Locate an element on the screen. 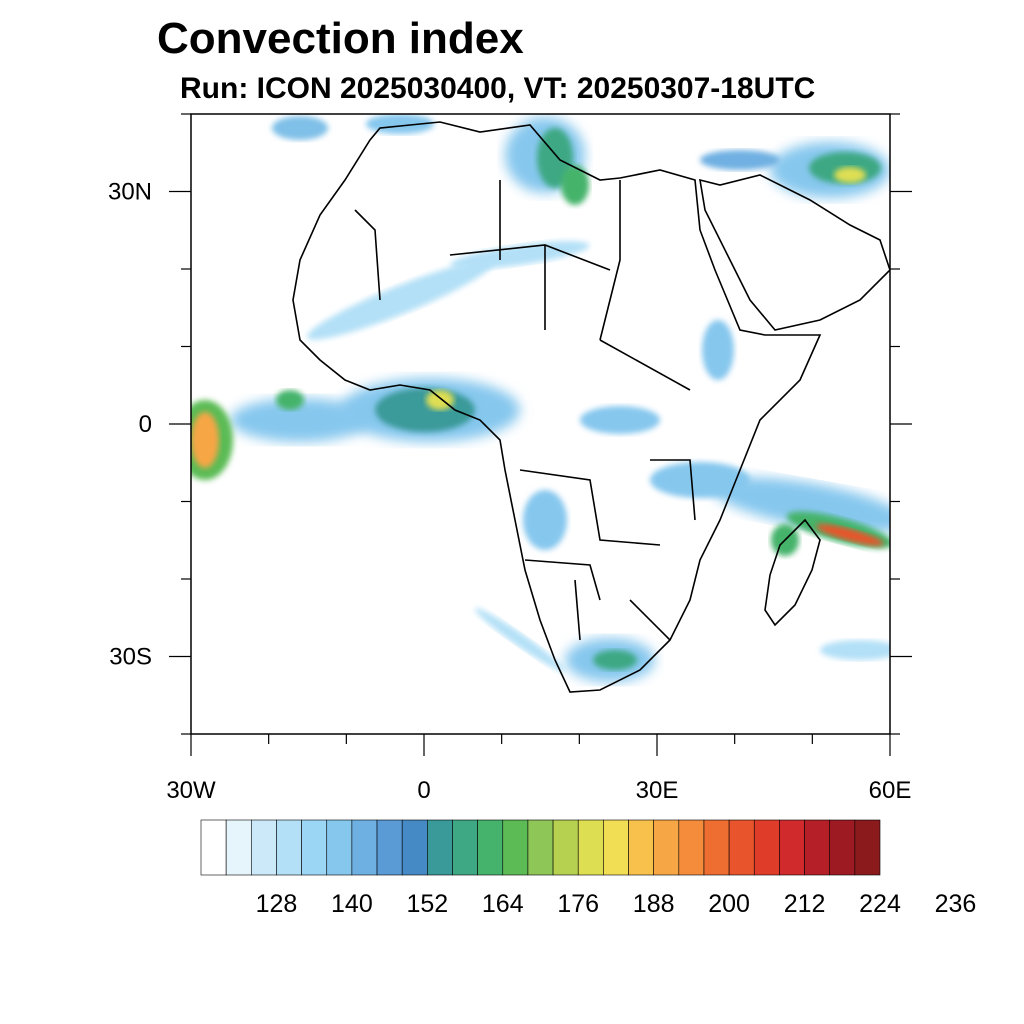 This screenshot has height=1024, width=1024. colorbar-label: 200 is located at coordinates (729, 904).